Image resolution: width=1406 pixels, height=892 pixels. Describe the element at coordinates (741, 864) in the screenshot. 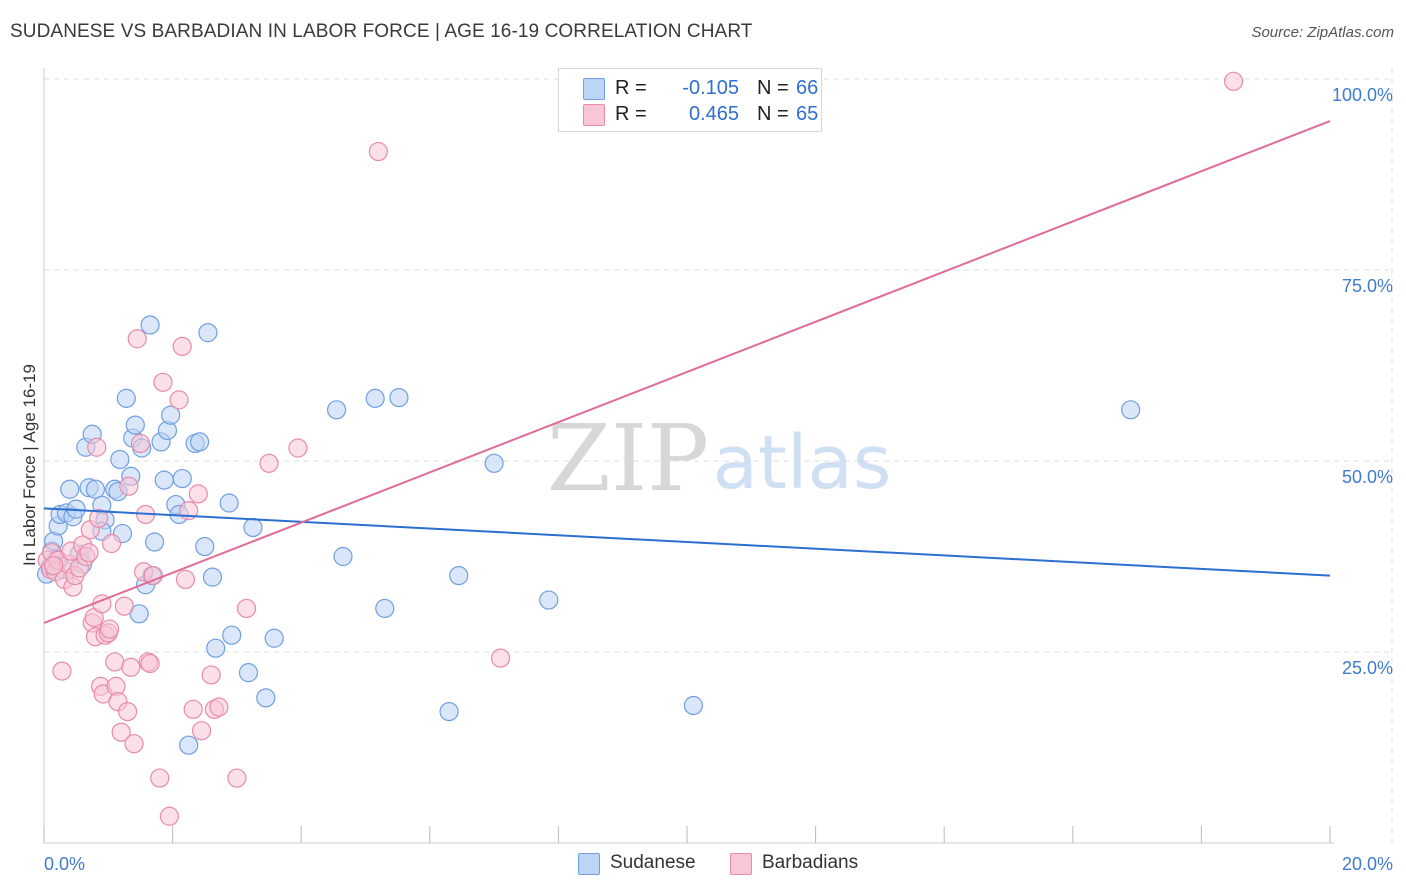

I see `barbadians-swatch` at that location.